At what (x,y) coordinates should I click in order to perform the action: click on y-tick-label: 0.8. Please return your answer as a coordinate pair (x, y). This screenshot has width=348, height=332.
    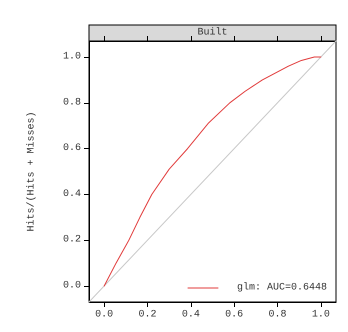
    Looking at the image, I should click on (71, 102).